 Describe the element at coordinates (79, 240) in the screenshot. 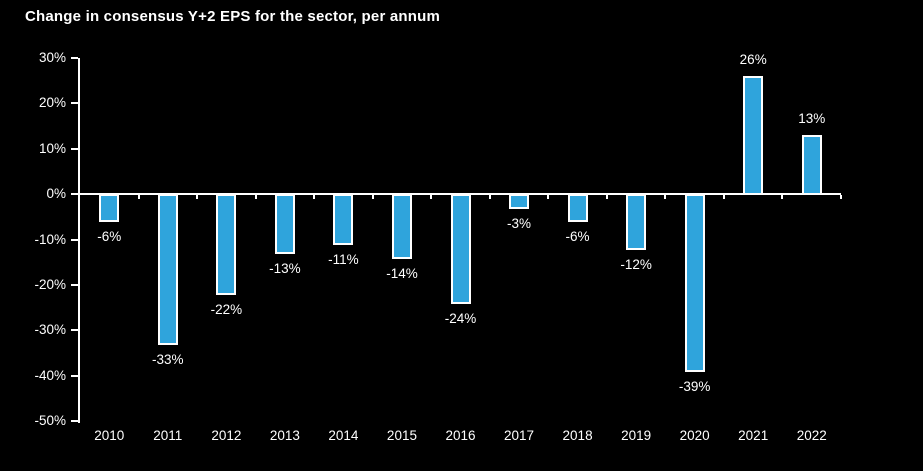

I see `y-axis-line` at that location.